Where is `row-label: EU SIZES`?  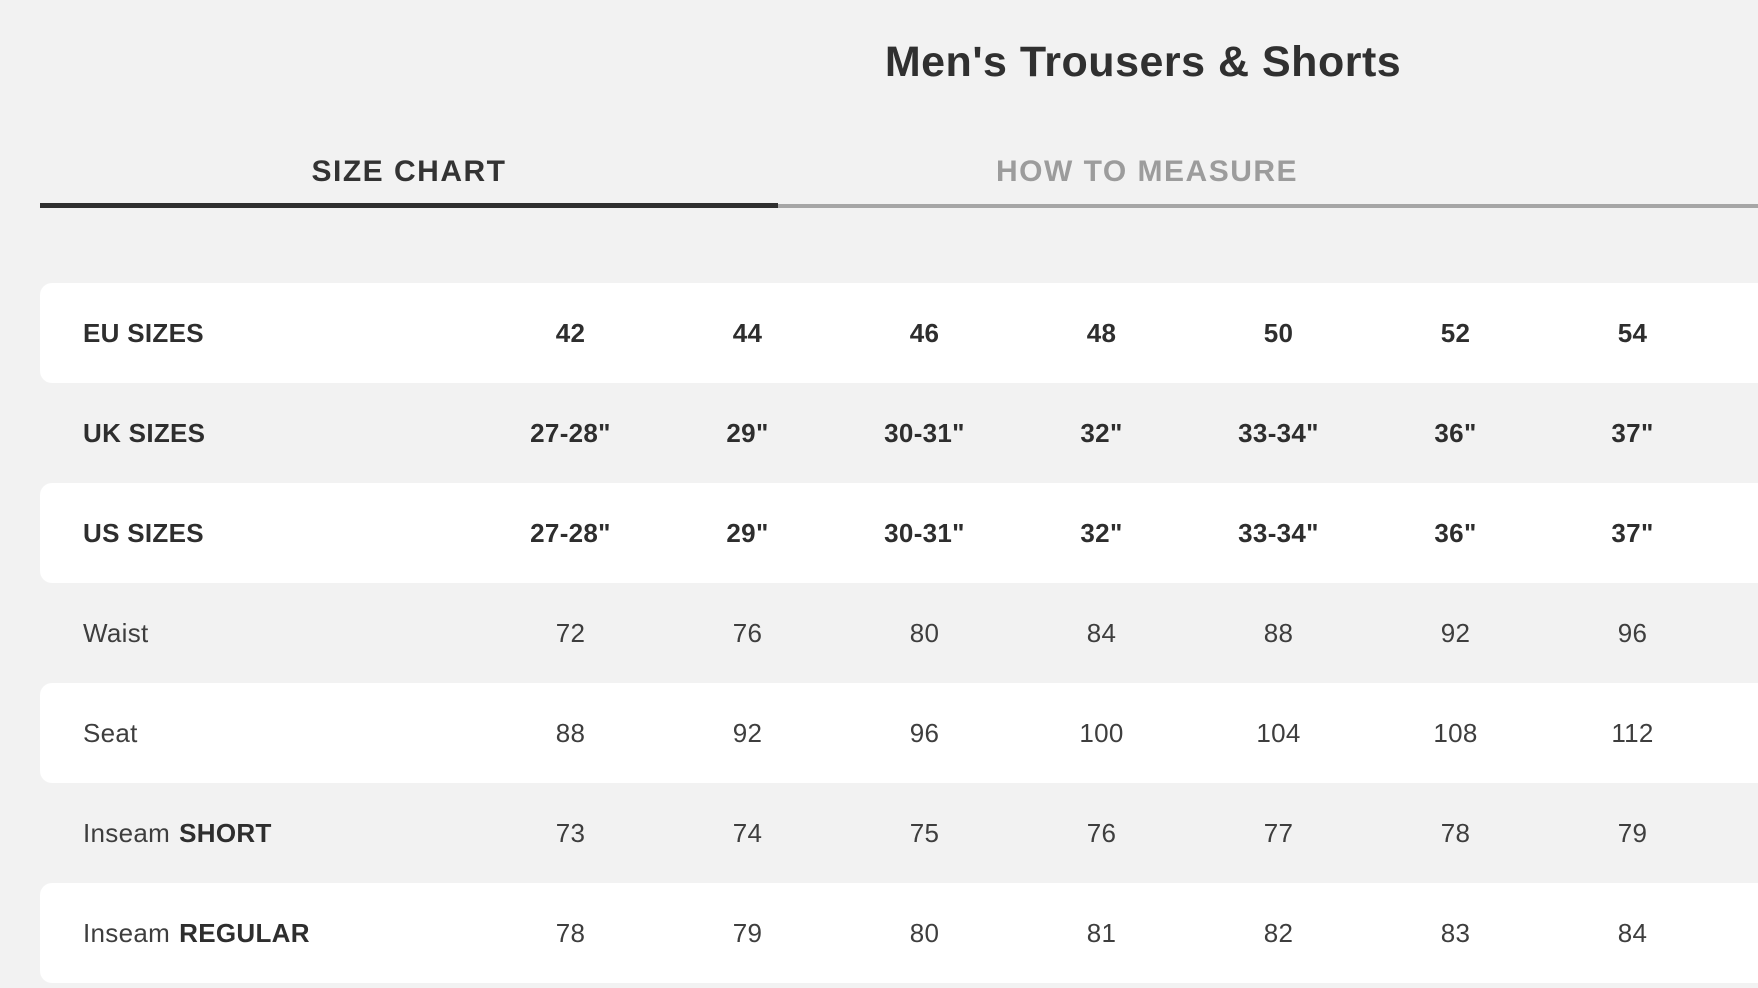 row-label: EU SIZES is located at coordinates (143, 332).